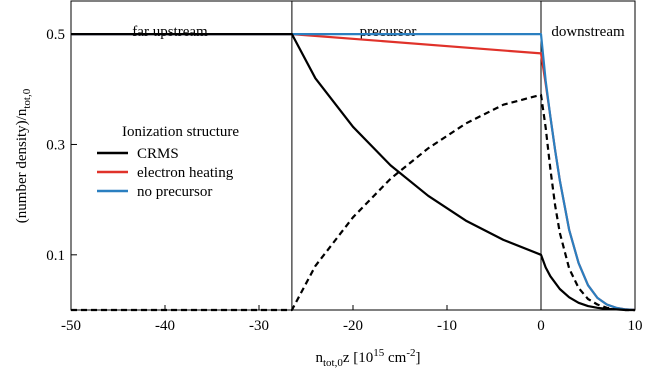 This screenshot has height=376, width=659. Describe the element at coordinates (185, 173) in the screenshot. I see `legend-entry-electron-heating: electron heating` at that location.